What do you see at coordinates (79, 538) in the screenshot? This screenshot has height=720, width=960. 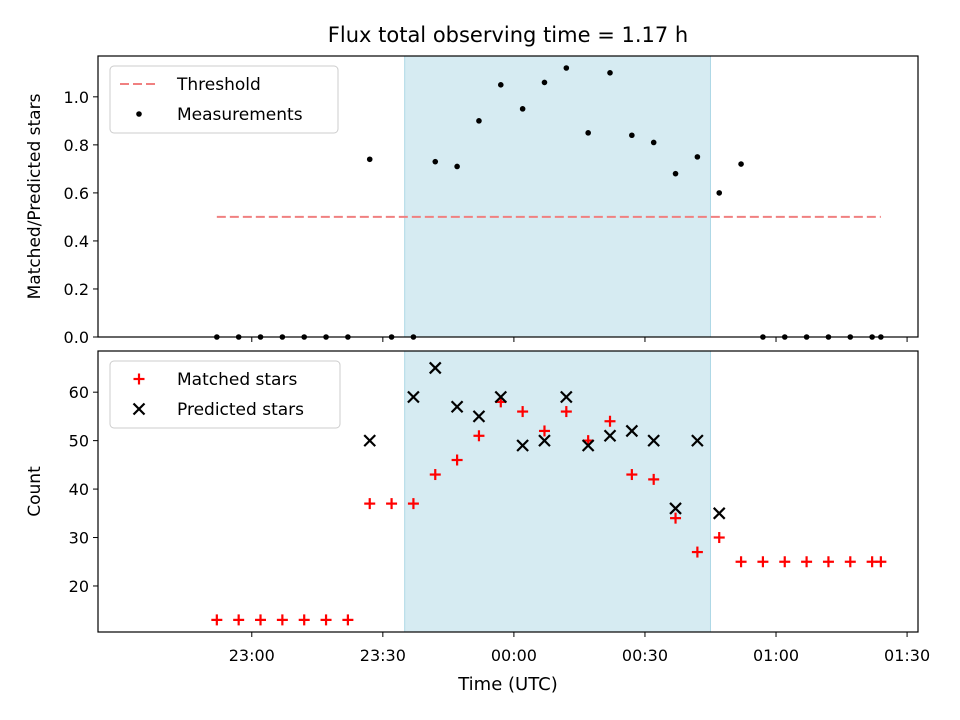 I see `y-tick-label: 30` at bounding box center [79, 538].